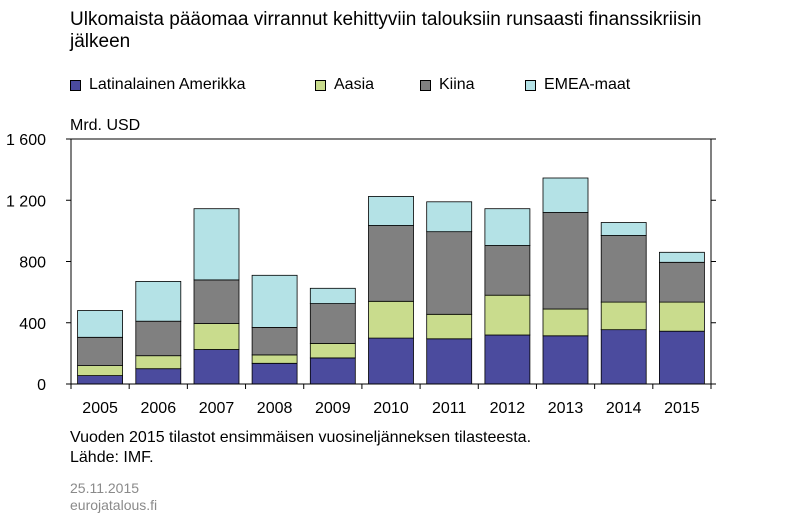 This screenshot has width=800, height=523. I want to click on y-tick-label: 400, so click(32, 324).